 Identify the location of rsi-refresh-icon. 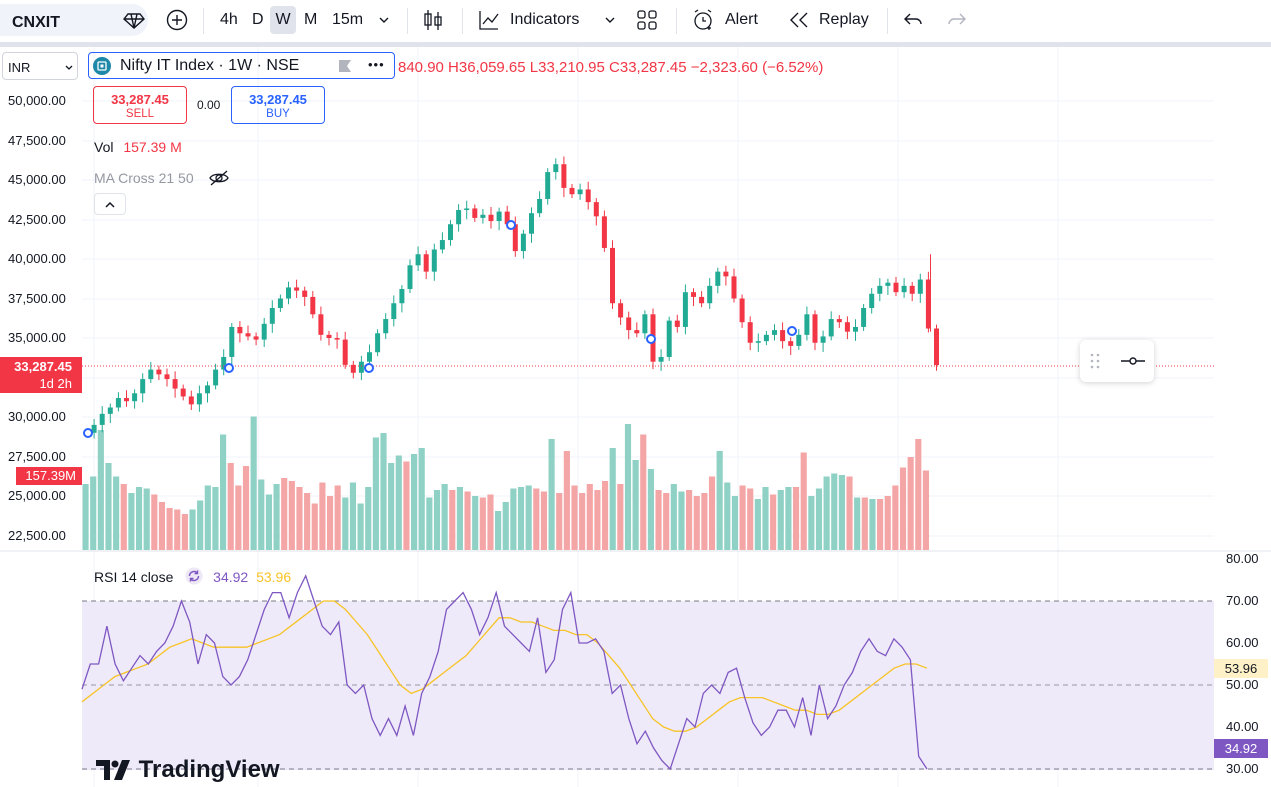
(196, 577).